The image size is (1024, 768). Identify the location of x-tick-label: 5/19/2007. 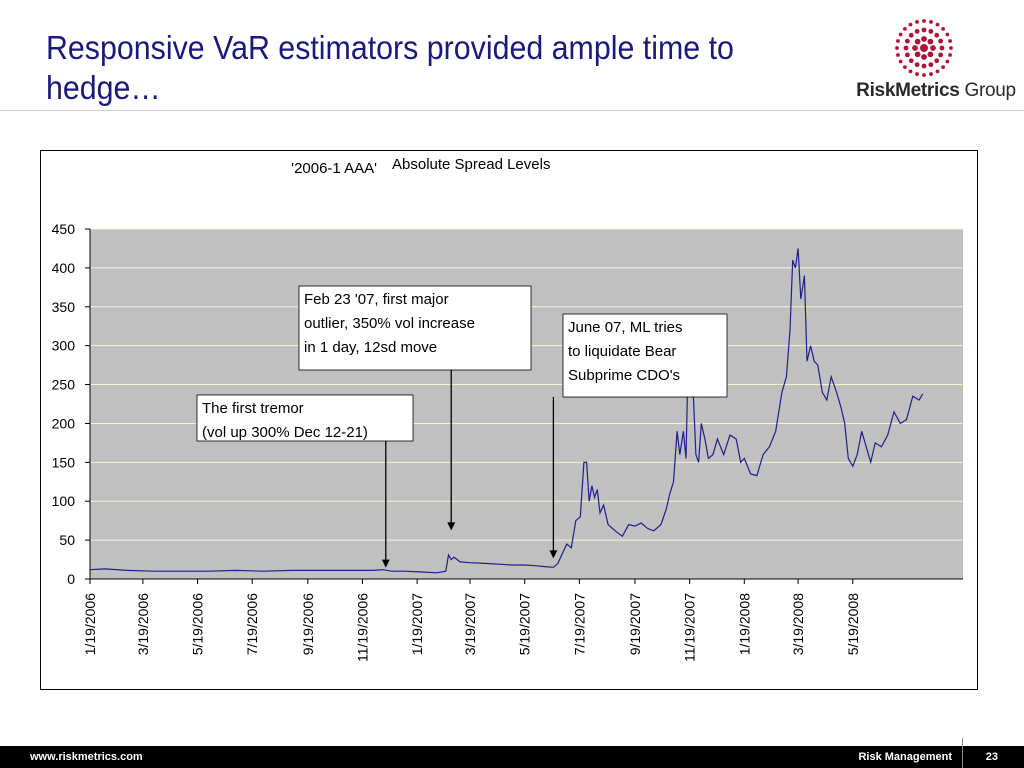
(525, 624).